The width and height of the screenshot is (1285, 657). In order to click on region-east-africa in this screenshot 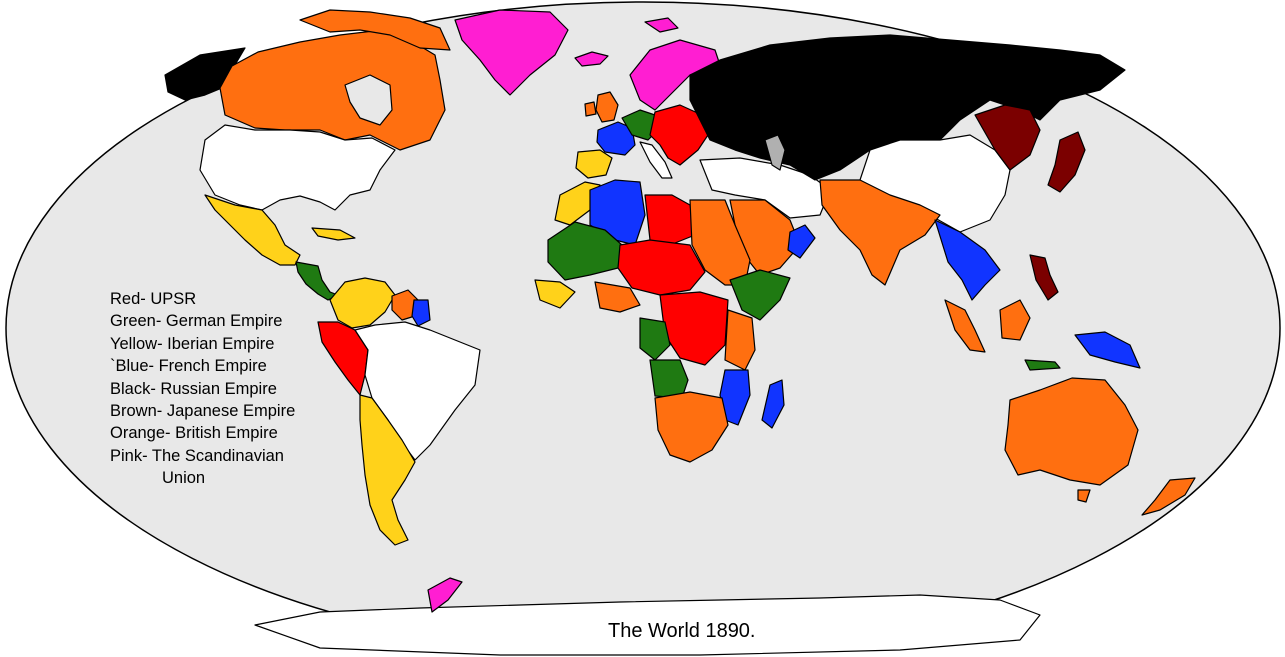, I will do `click(740, 340)`.